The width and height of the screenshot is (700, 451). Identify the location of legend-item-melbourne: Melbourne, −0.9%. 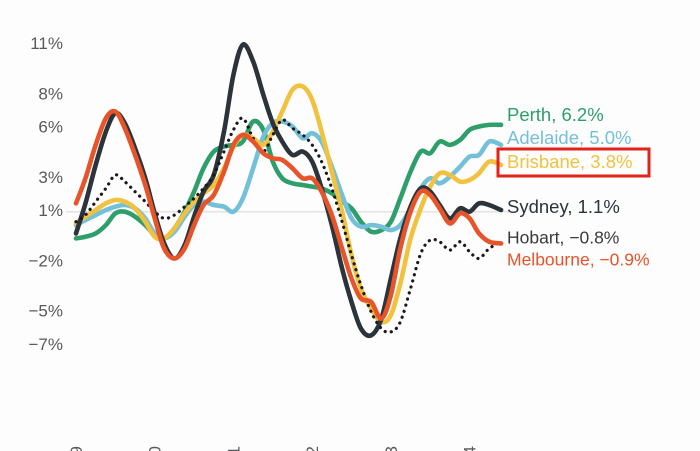
(578, 260).